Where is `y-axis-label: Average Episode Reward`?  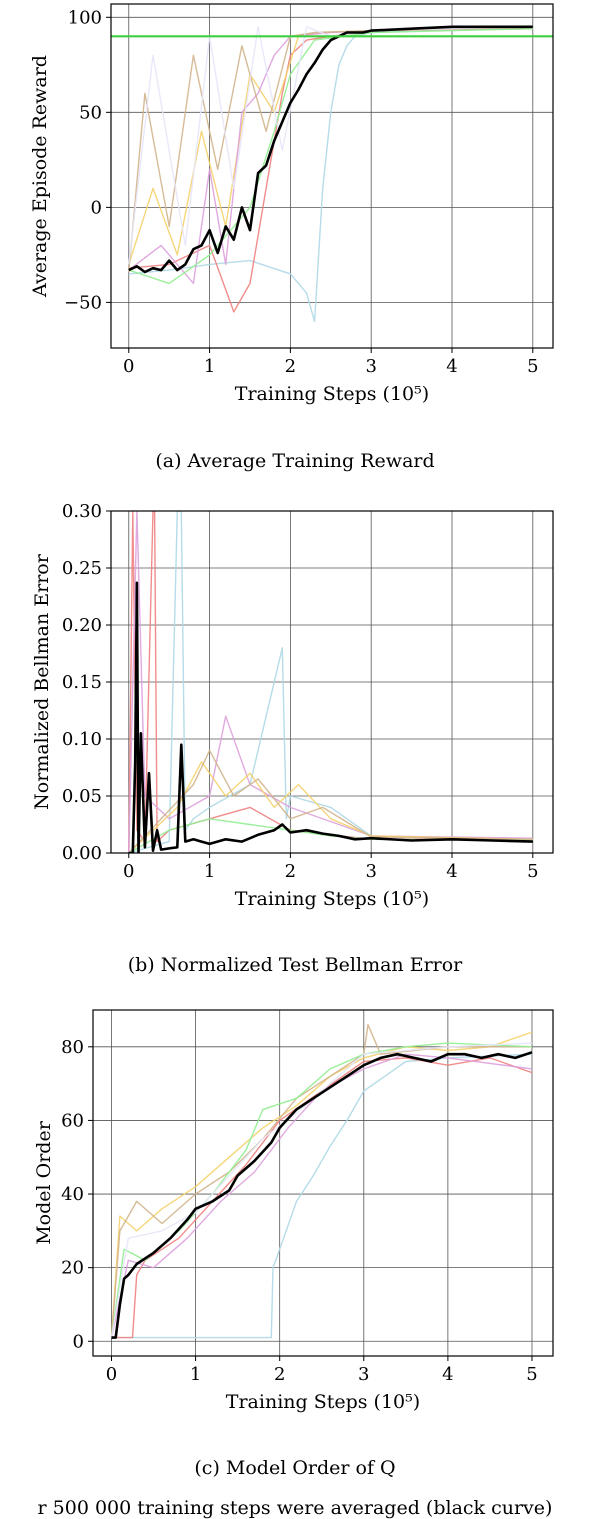 y-axis-label: Average Episode Reward is located at coordinates (40, 176).